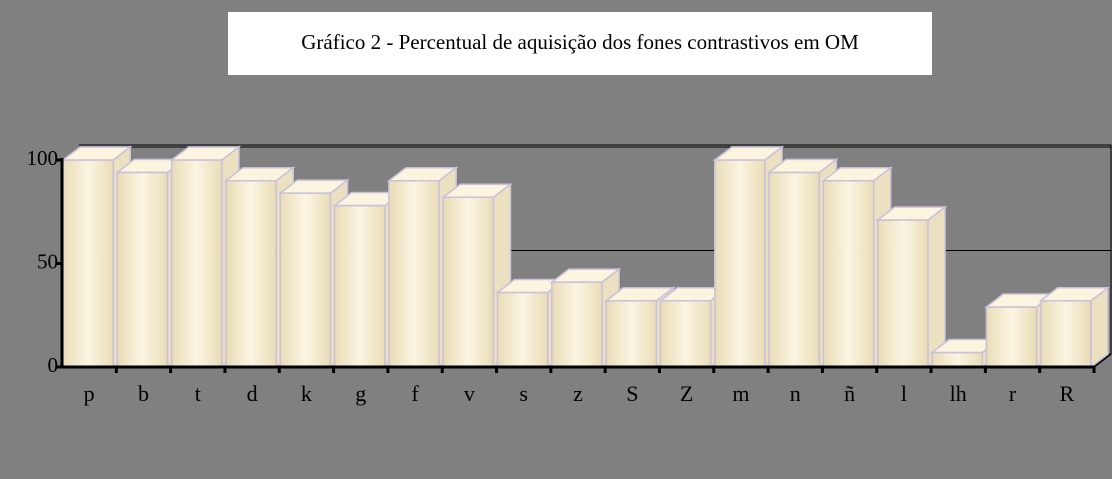  What do you see at coordinates (53, 365) in the screenshot?
I see `y-tick-label: 0` at bounding box center [53, 365].